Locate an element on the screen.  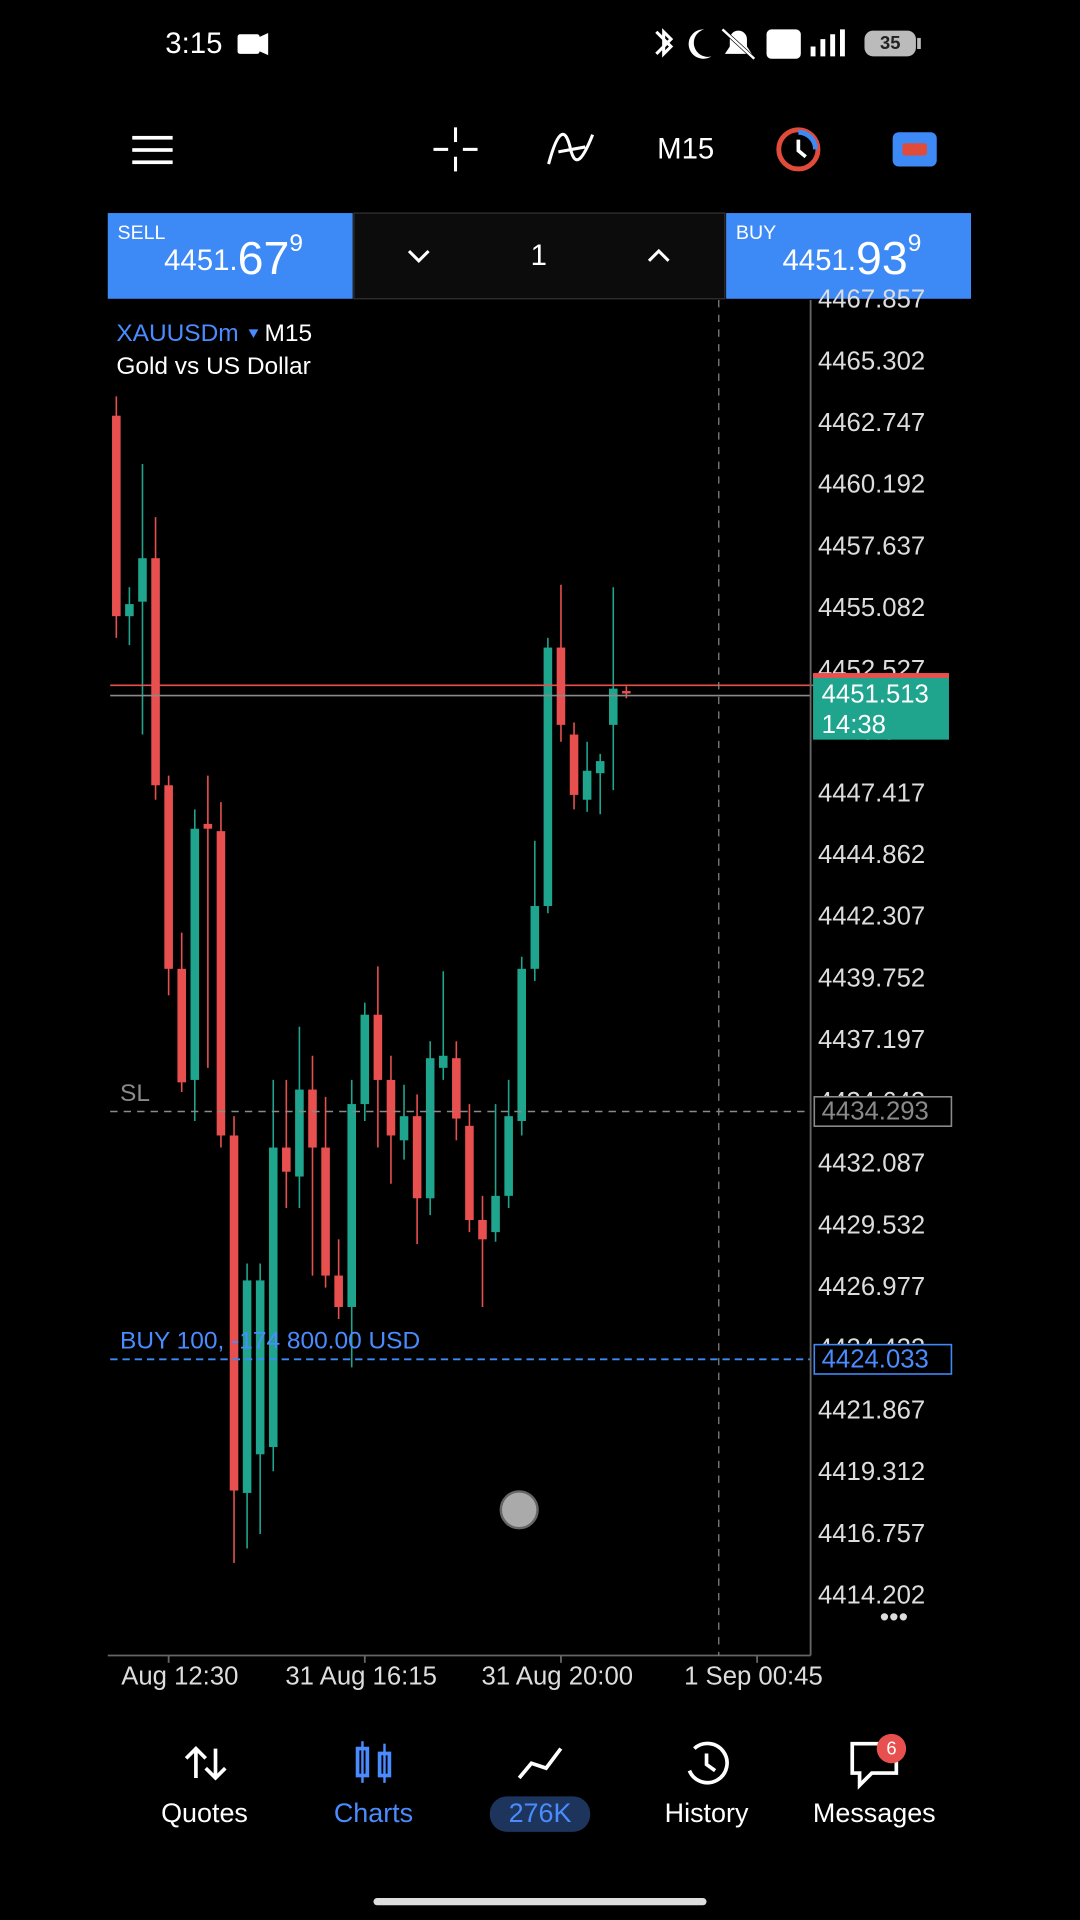
position-label: BUY 100, -174 800.00 USD is located at coordinates (270, 1341).